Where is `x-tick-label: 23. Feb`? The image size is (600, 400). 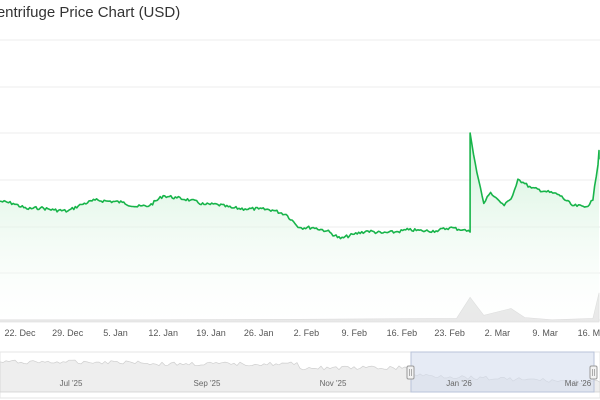
x-tick-label: 23. Feb is located at coordinates (449, 333).